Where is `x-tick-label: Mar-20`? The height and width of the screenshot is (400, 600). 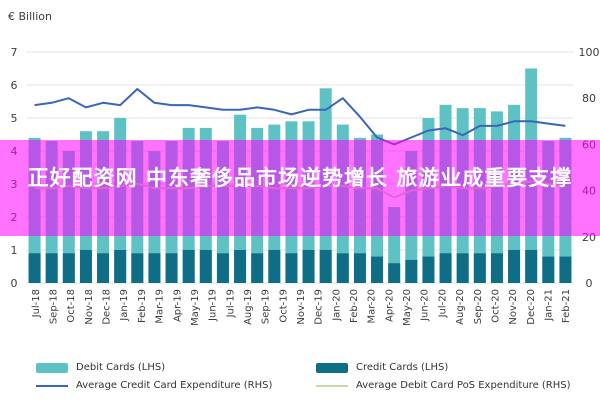
x-tick-label: Mar-20 is located at coordinates (372, 306).